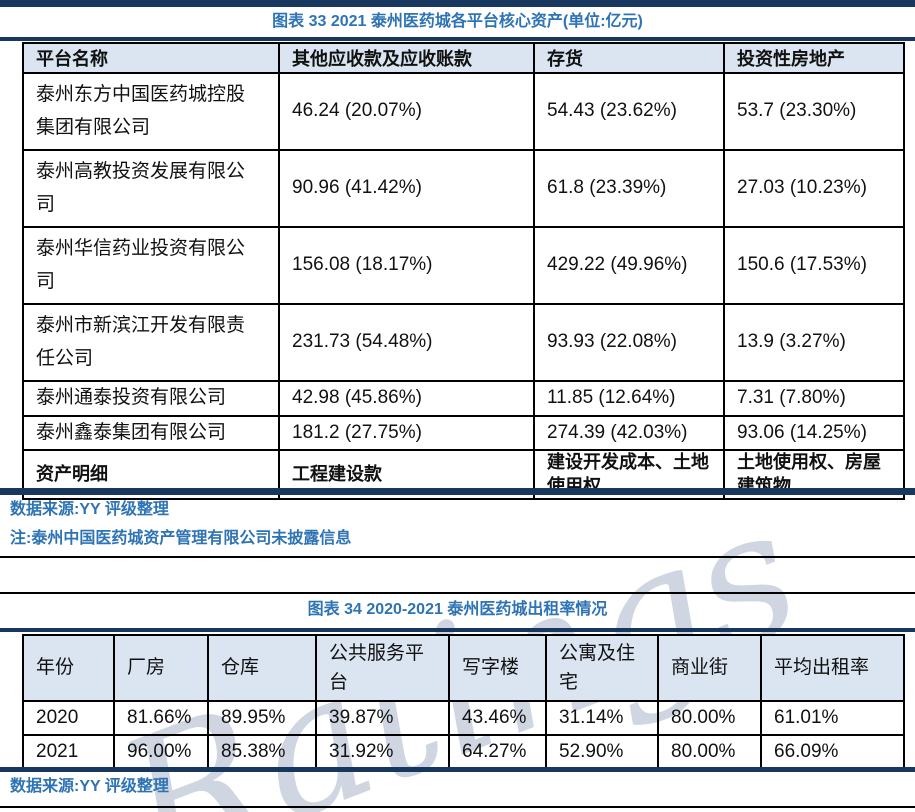 This screenshot has width=915, height=812. What do you see at coordinates (151, 398) in the screenshot?
I see `platform-name-cell: 泰州通泰投资有限公司` at bounding box center [151, 398].